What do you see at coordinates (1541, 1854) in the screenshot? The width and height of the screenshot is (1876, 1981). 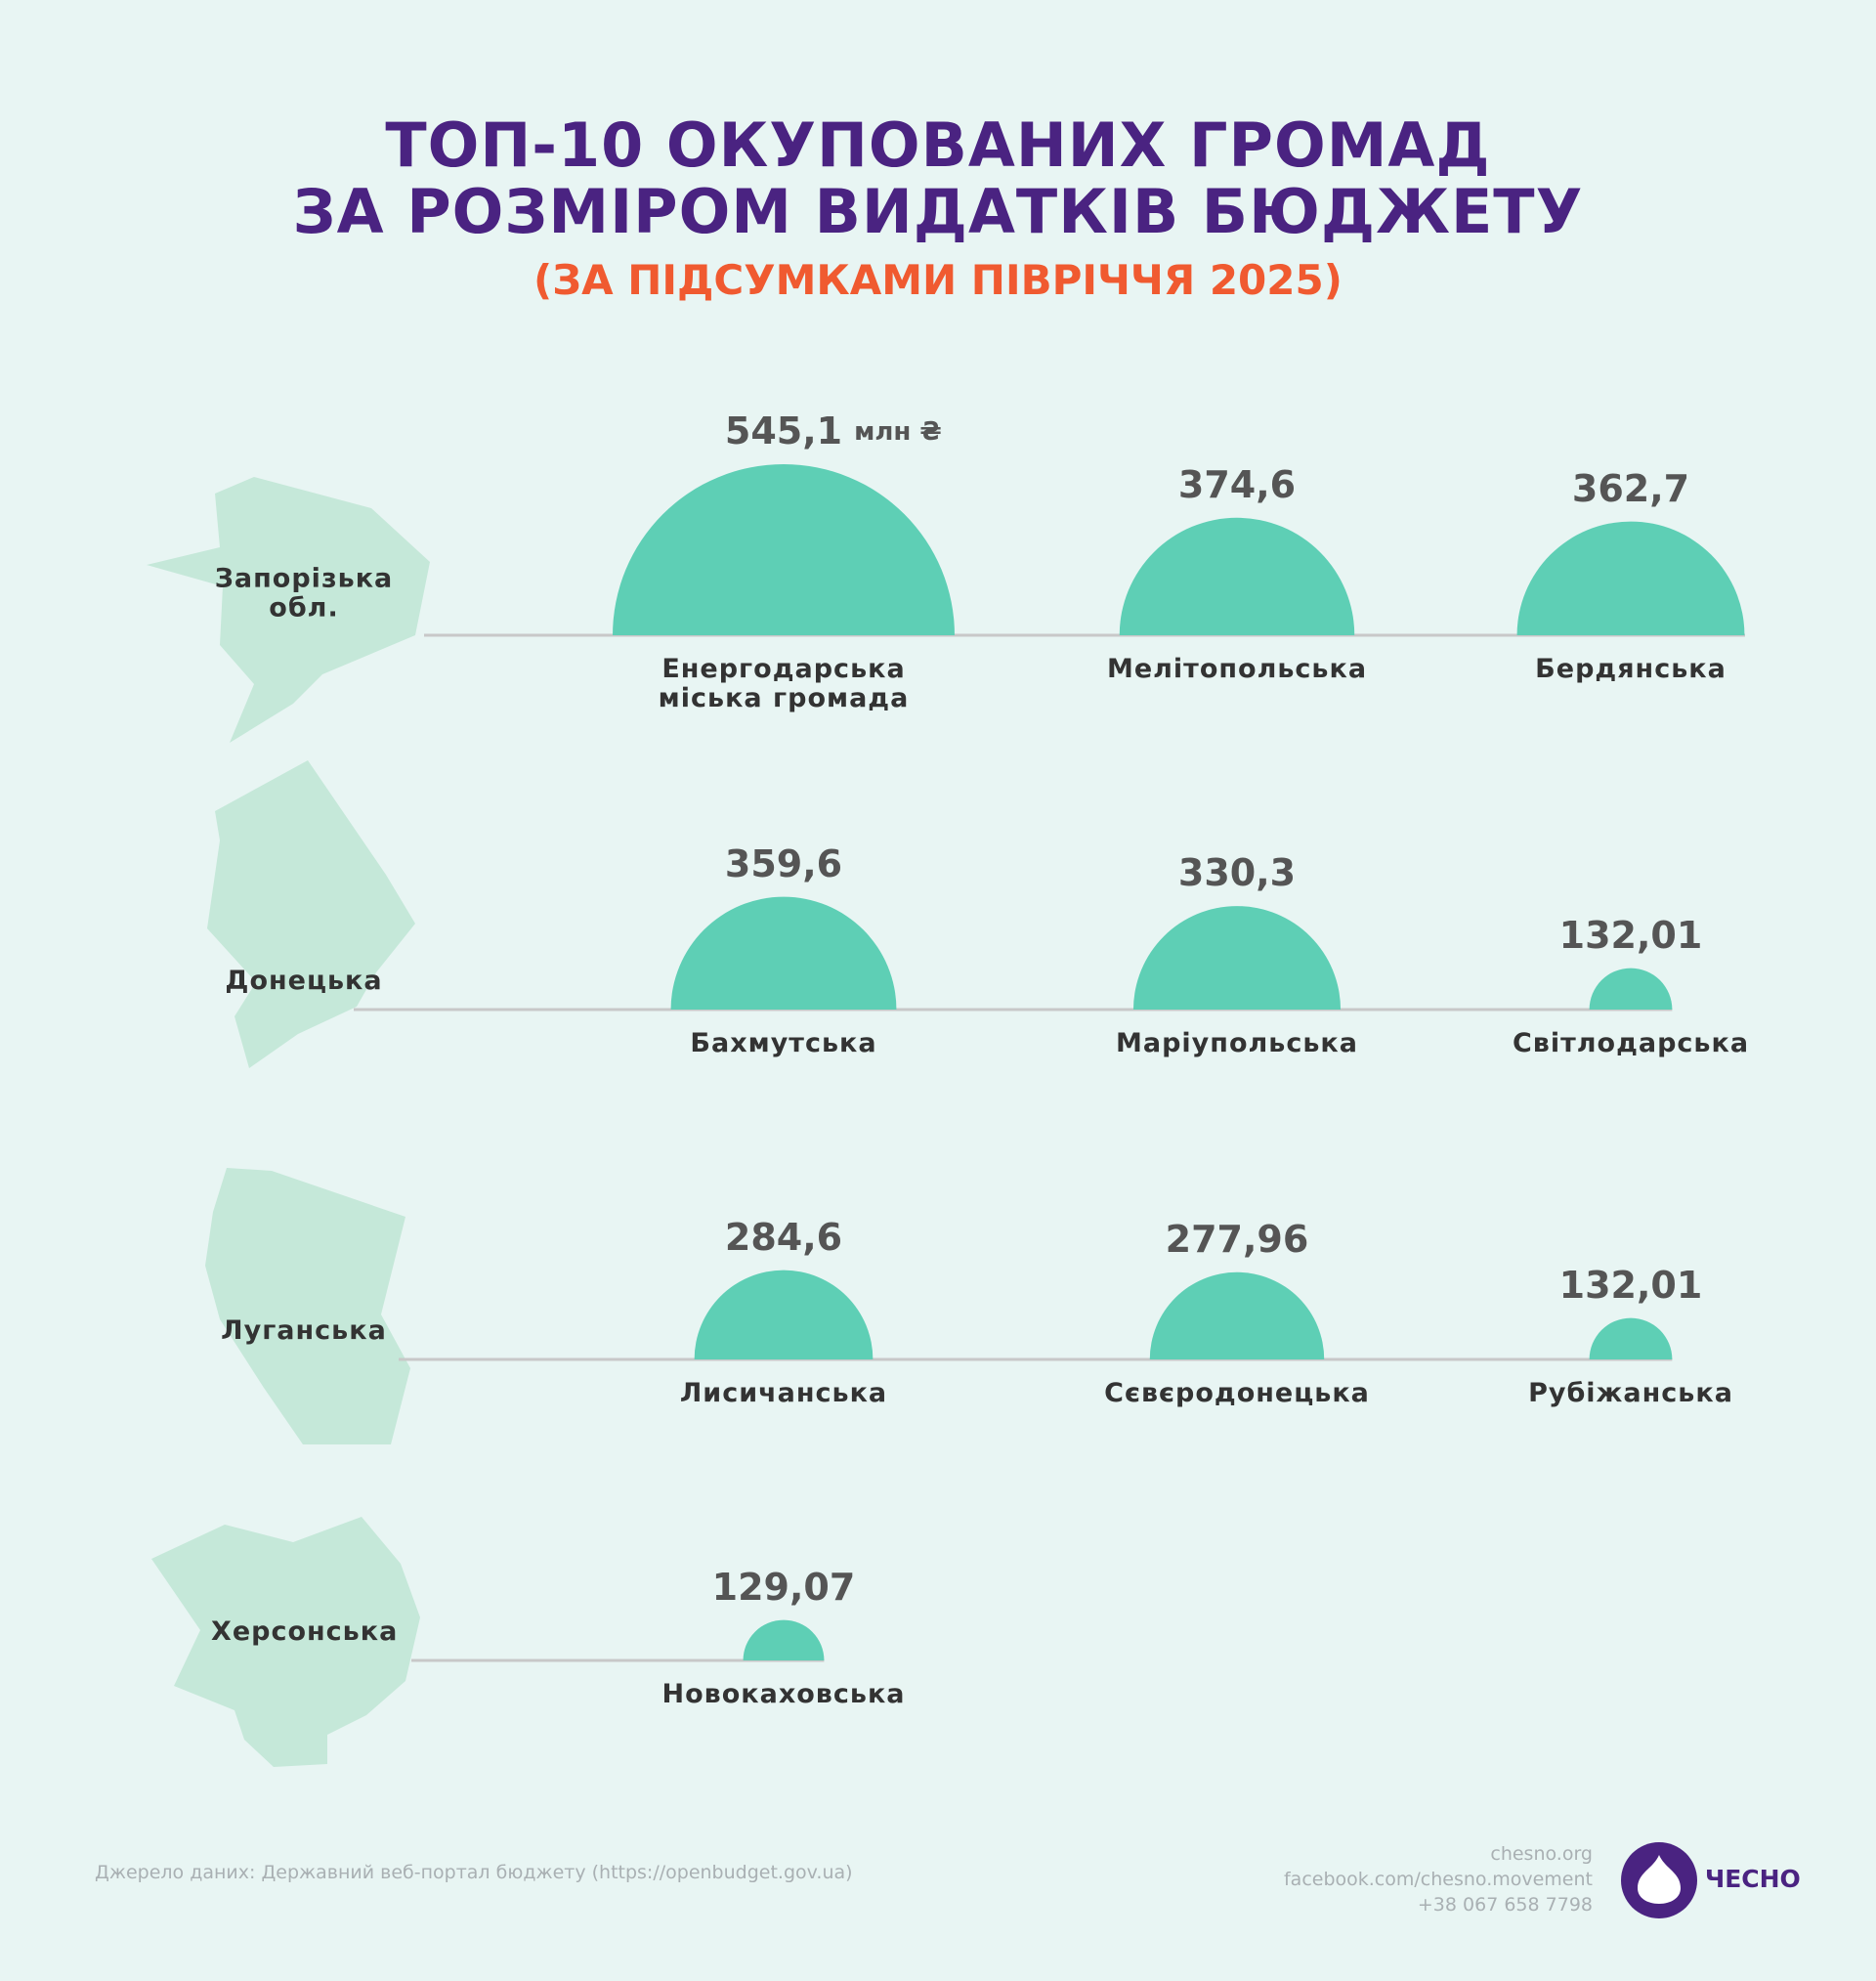 I see `contact: chesno.org` at bounding box center [1541, 1854].